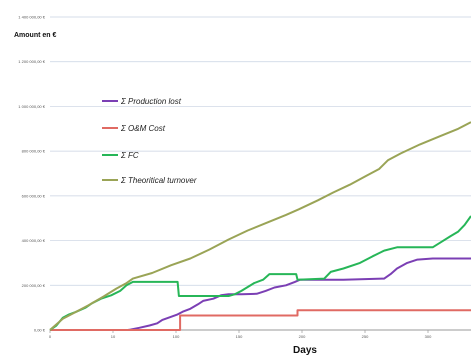  What do you see at coordinates (34, 240) in the screenshot?
I see `y-tick-label: 400 000,00 €` at bounding box center [34, 240].